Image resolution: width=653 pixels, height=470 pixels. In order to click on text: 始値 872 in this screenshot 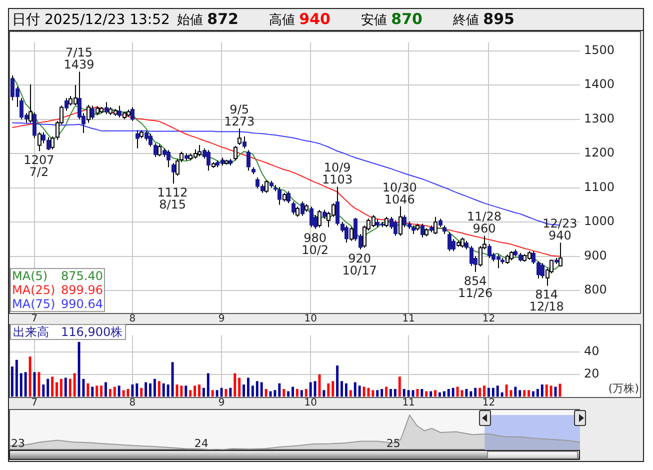, I will do `click(207, 19)`.